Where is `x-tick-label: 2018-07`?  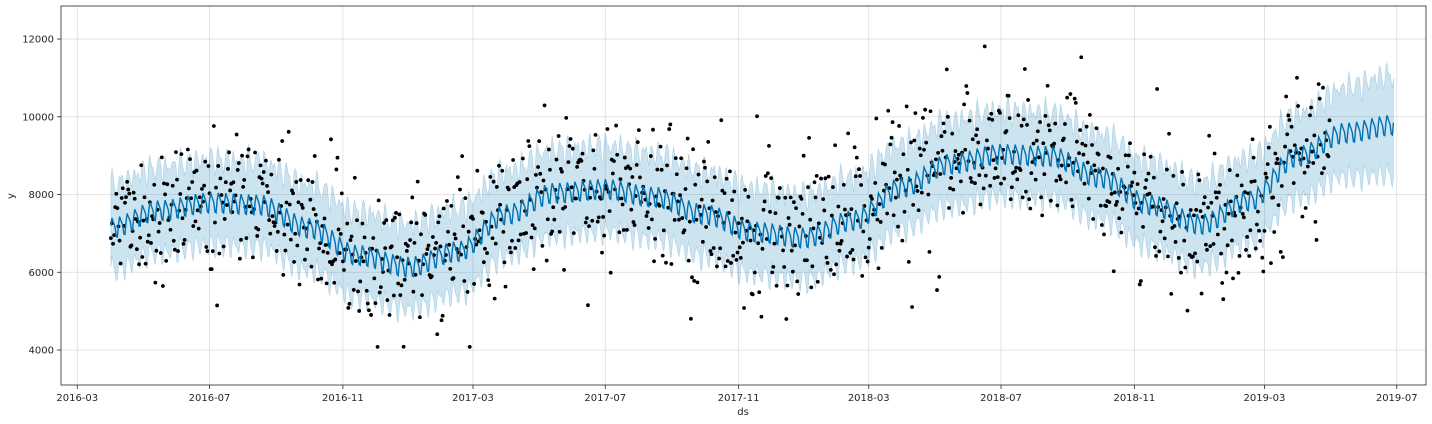
x-tick-label: 2018-07 is located at coordinates (1001, 398).